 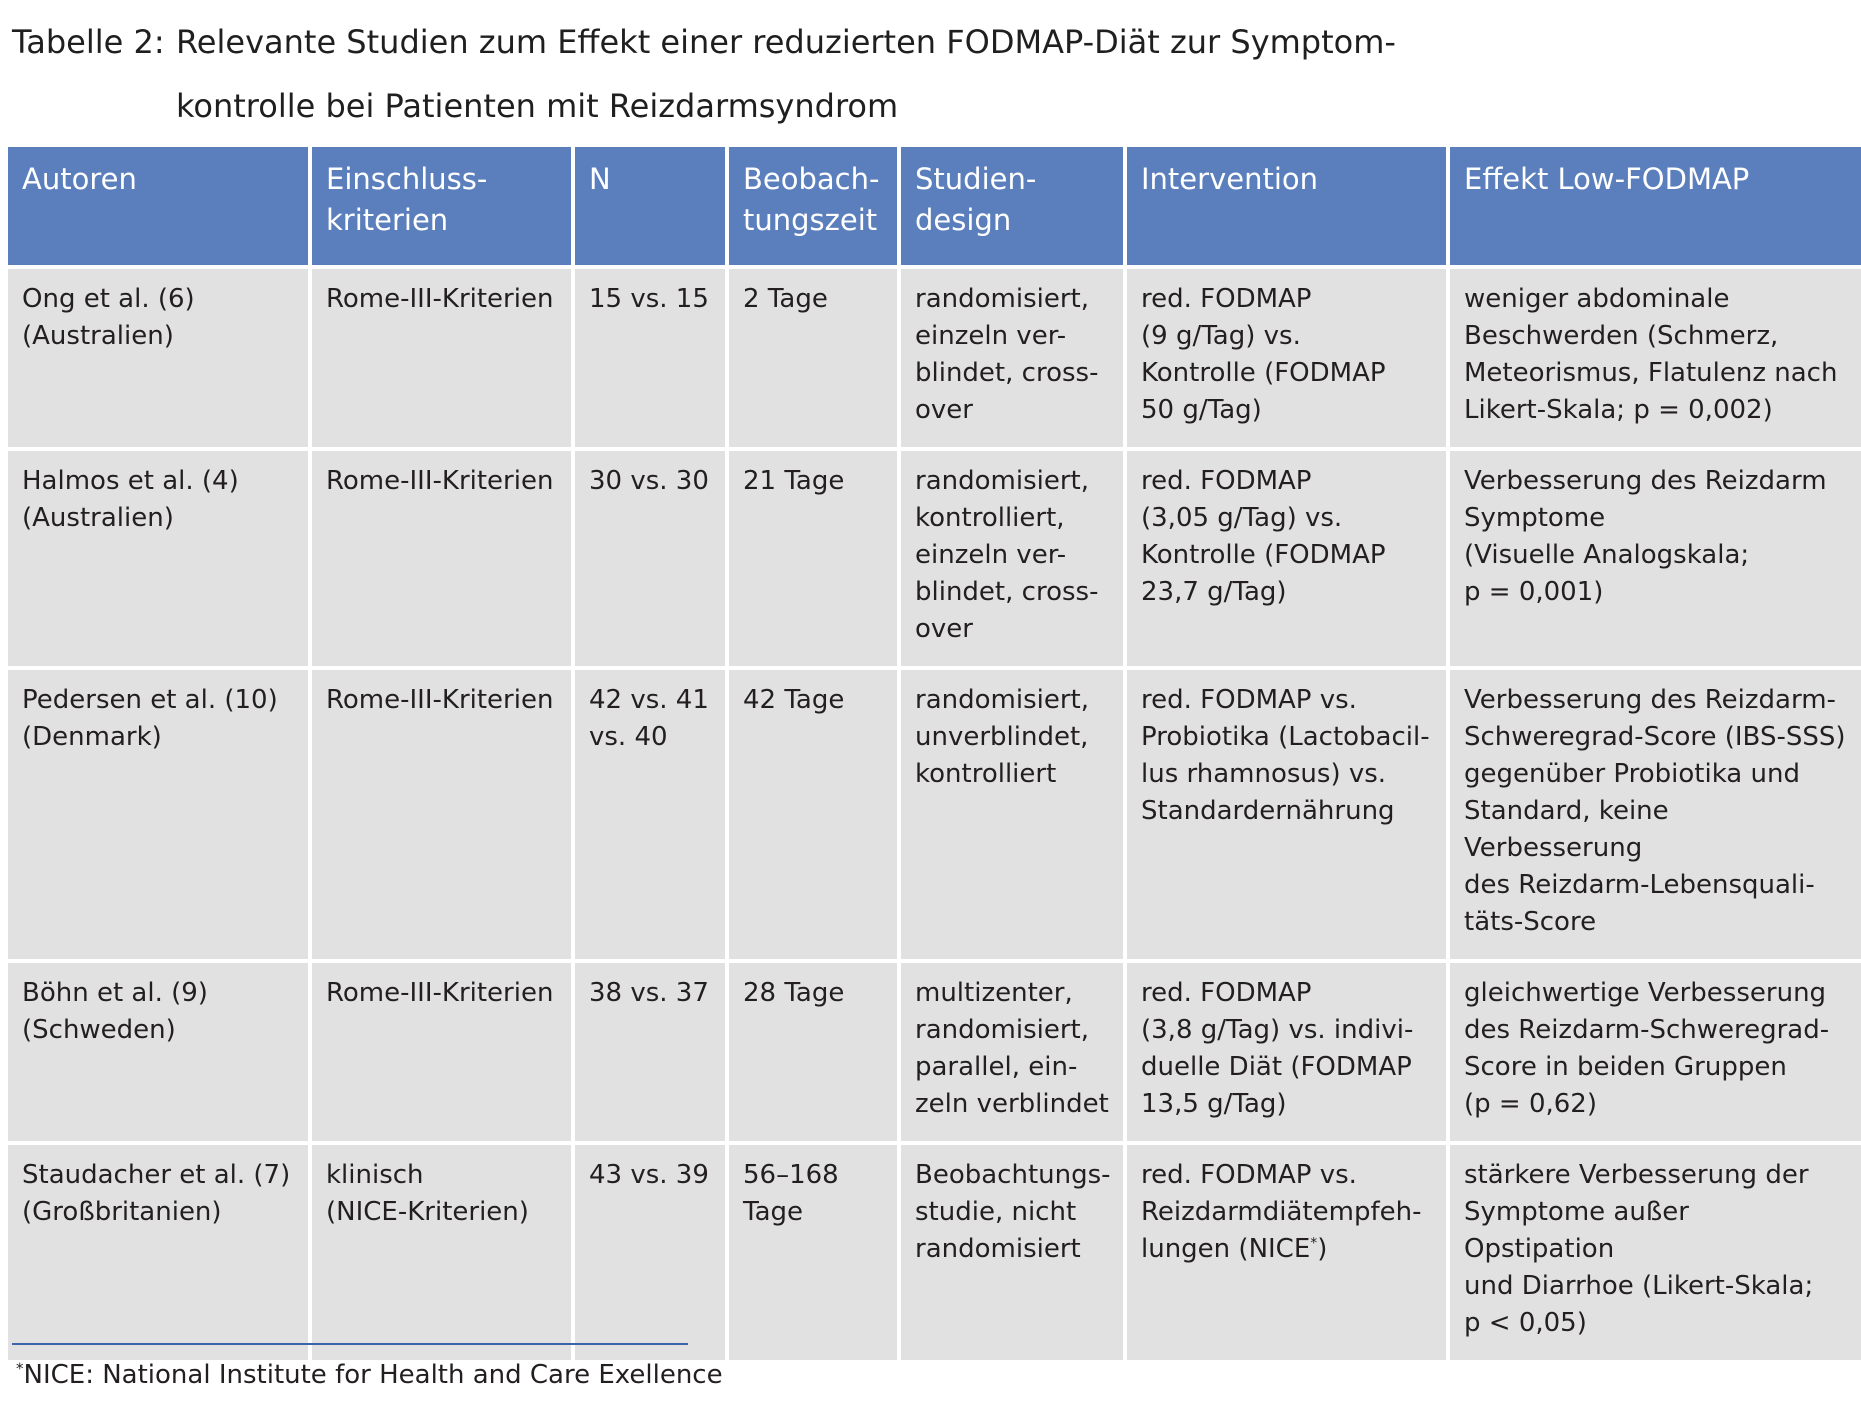 What do you see at coordinates (813, 558) in the screenshot?
I see `cell-zeit: 21 Tage` at bounding box center [813, 558].